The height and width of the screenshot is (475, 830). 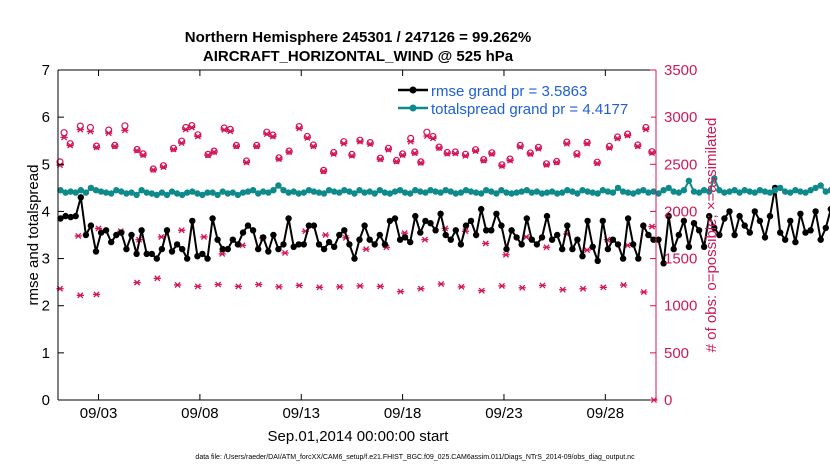 I want to click on legend-spread-marker, so click(x=413, y=108).